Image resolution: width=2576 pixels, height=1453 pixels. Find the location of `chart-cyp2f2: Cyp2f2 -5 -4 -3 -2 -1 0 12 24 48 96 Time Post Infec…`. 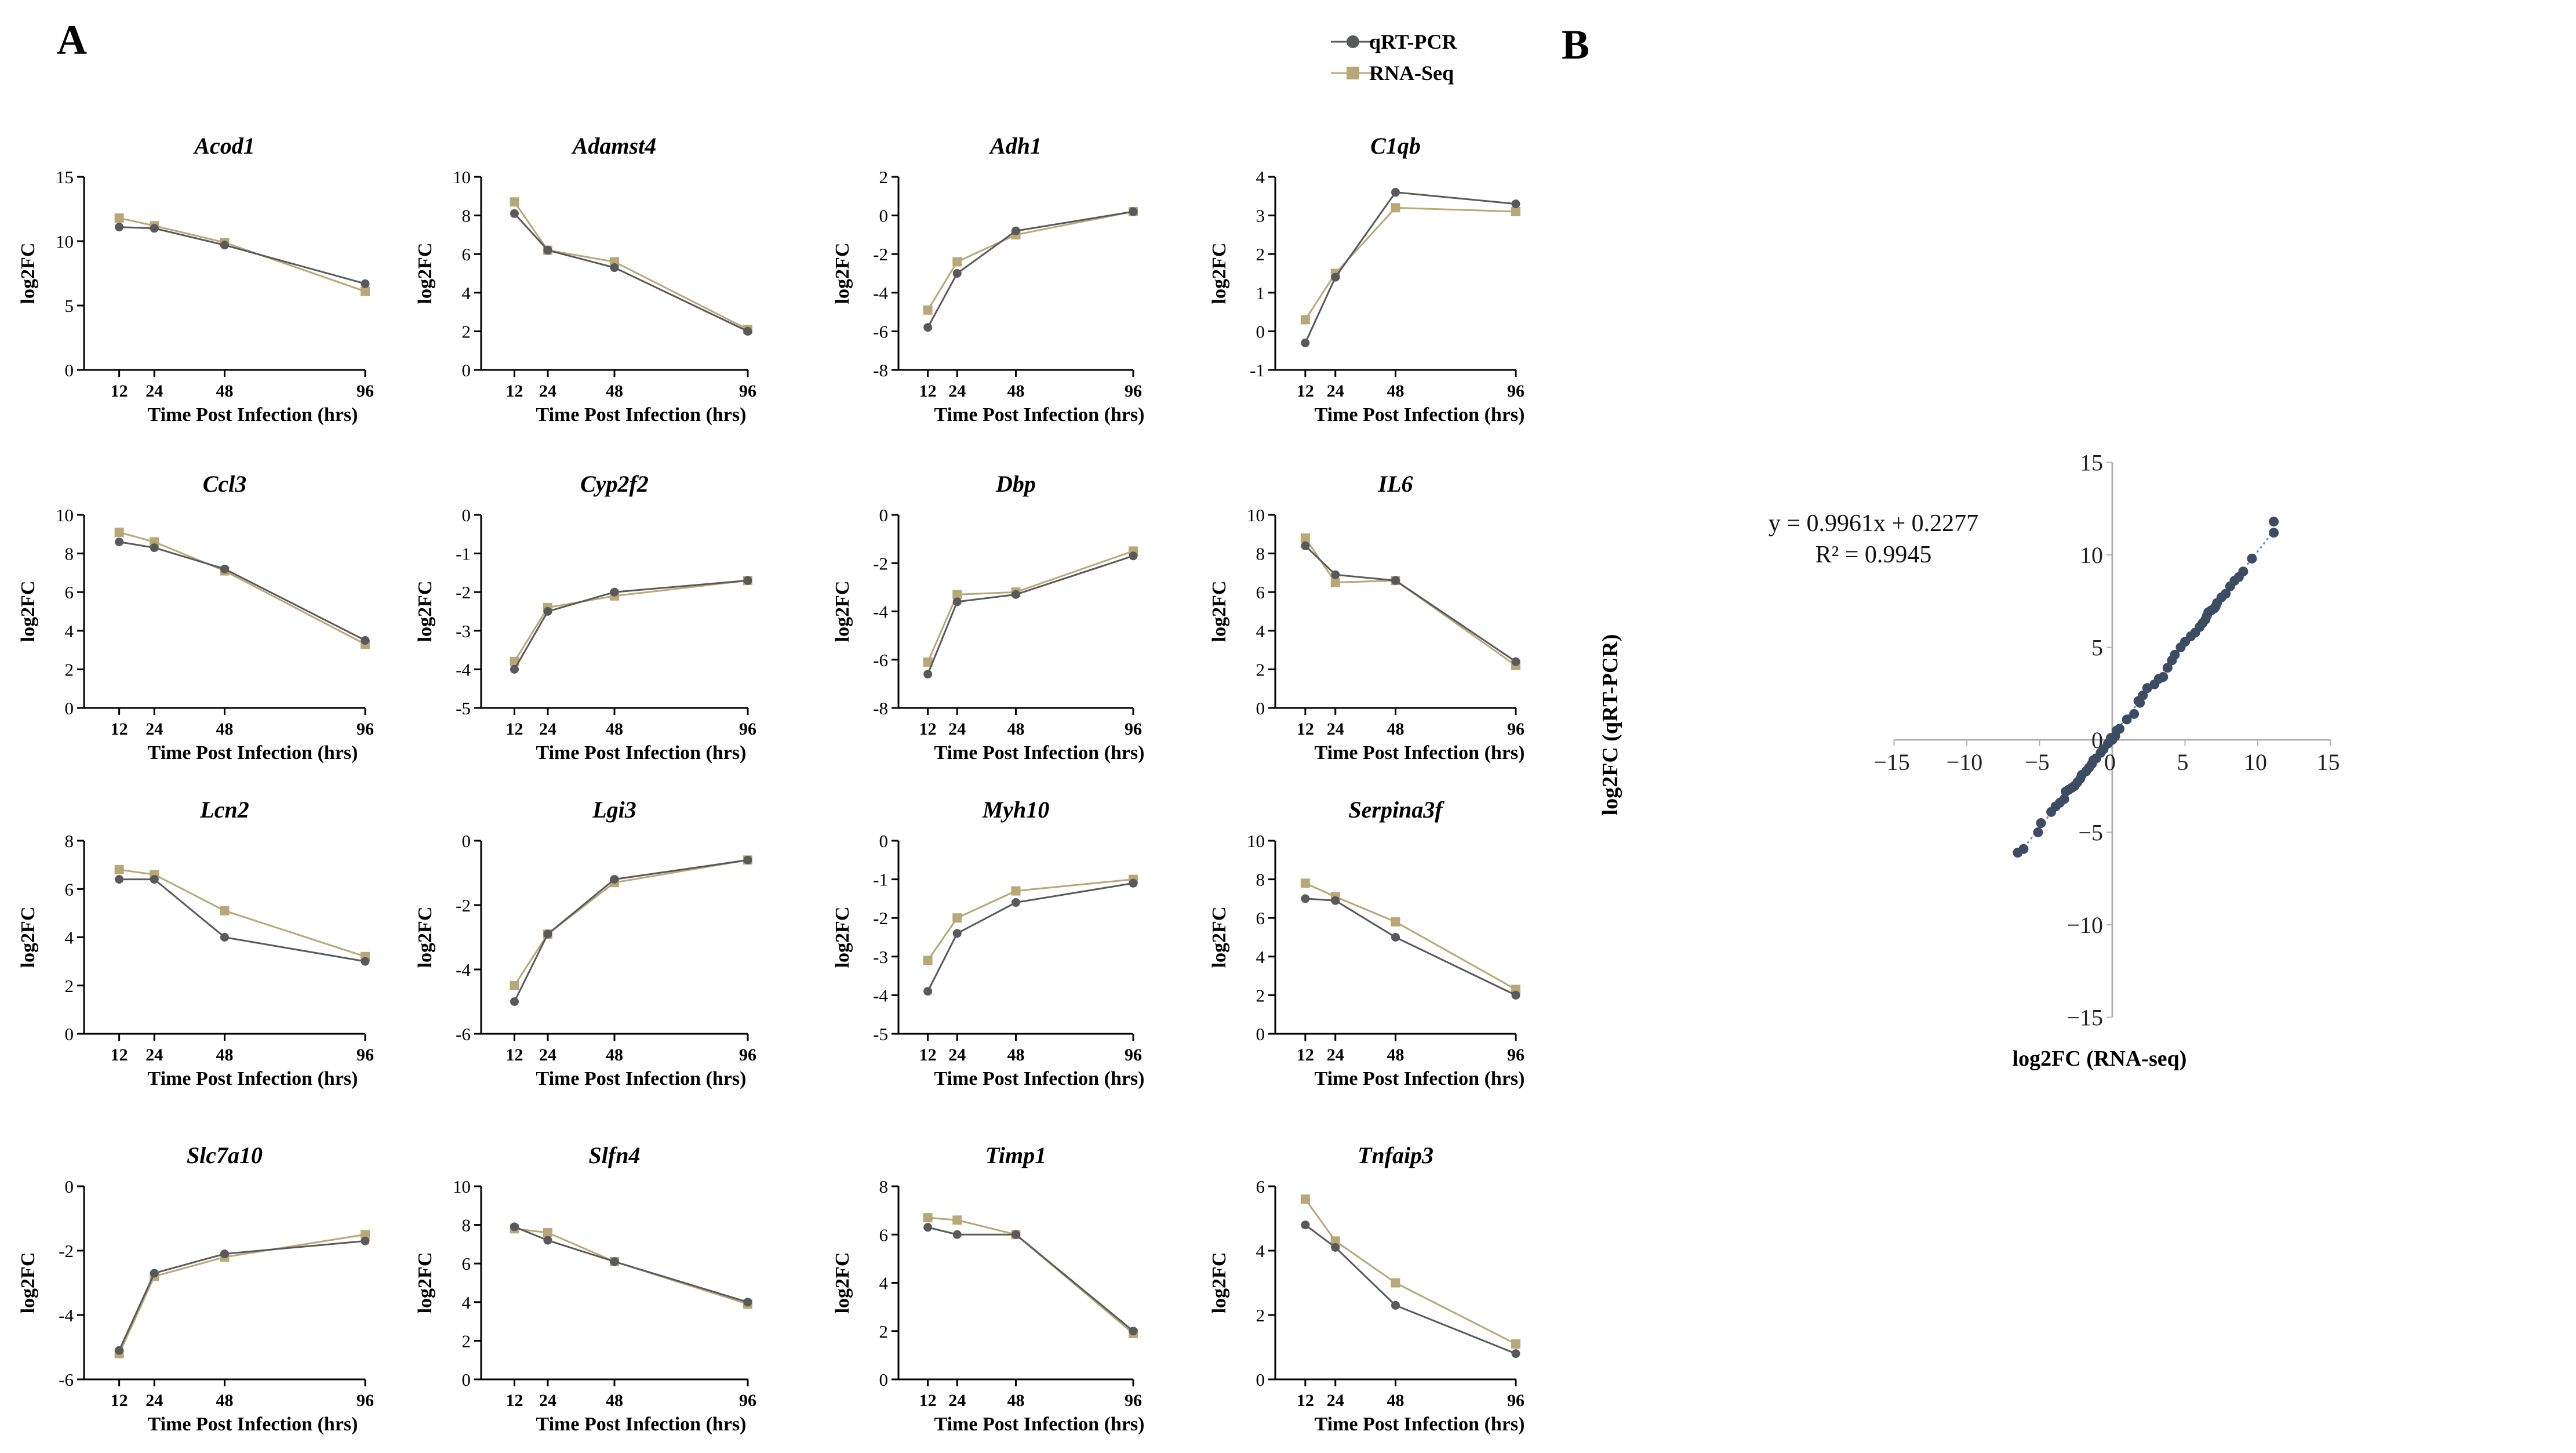

chart-cyp2f2: Cyp2f2 -5 -4 -3 -2 -1 0 12 24 48 96 Time Post Infec… is located at coordinates (585, 618).